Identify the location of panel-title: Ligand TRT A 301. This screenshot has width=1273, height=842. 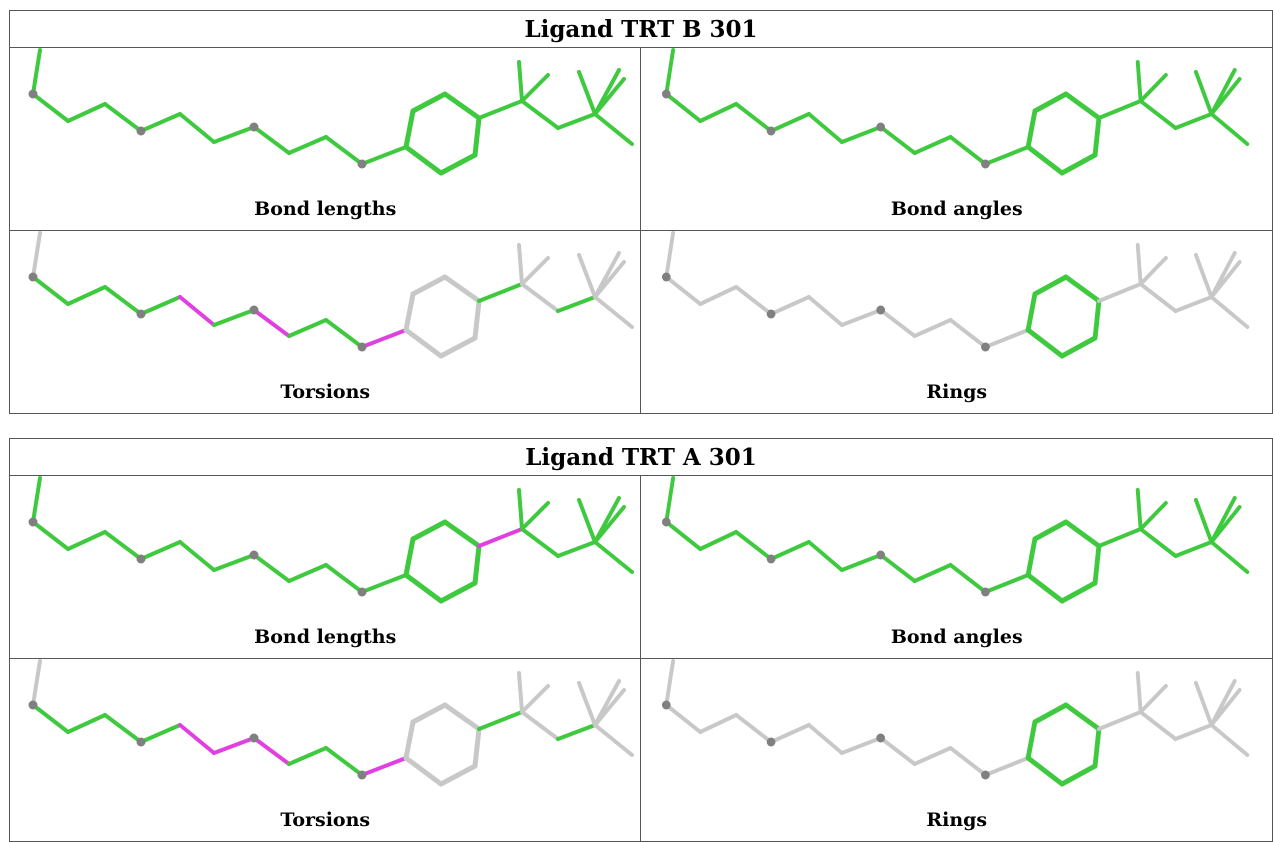
(641, 457).